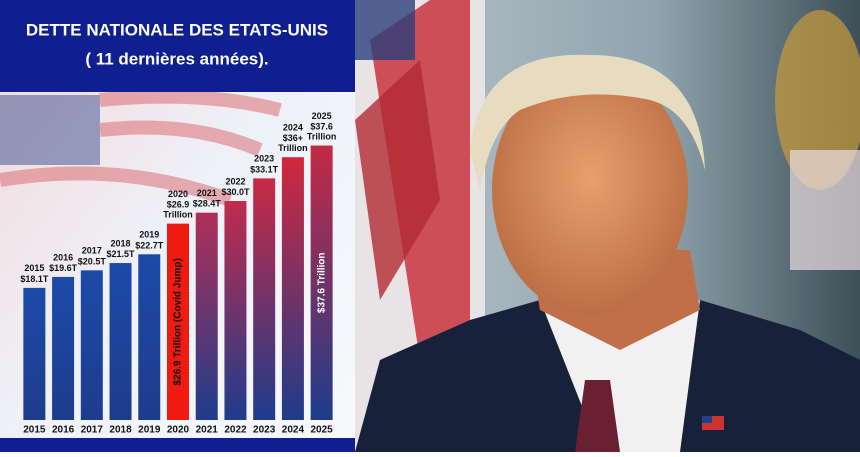 Image resolution: width=860 pixels, height=457 pixels. I want to click on x-tick-label: 2025, so click(322, 430).